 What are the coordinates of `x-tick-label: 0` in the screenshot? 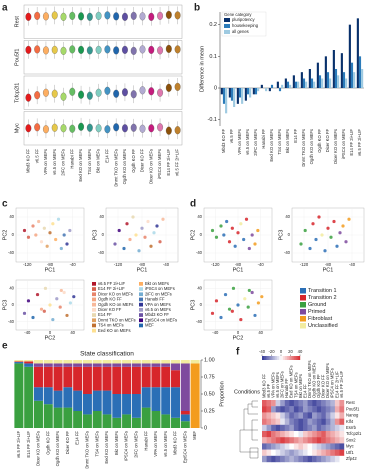 It's located at (50, 332).